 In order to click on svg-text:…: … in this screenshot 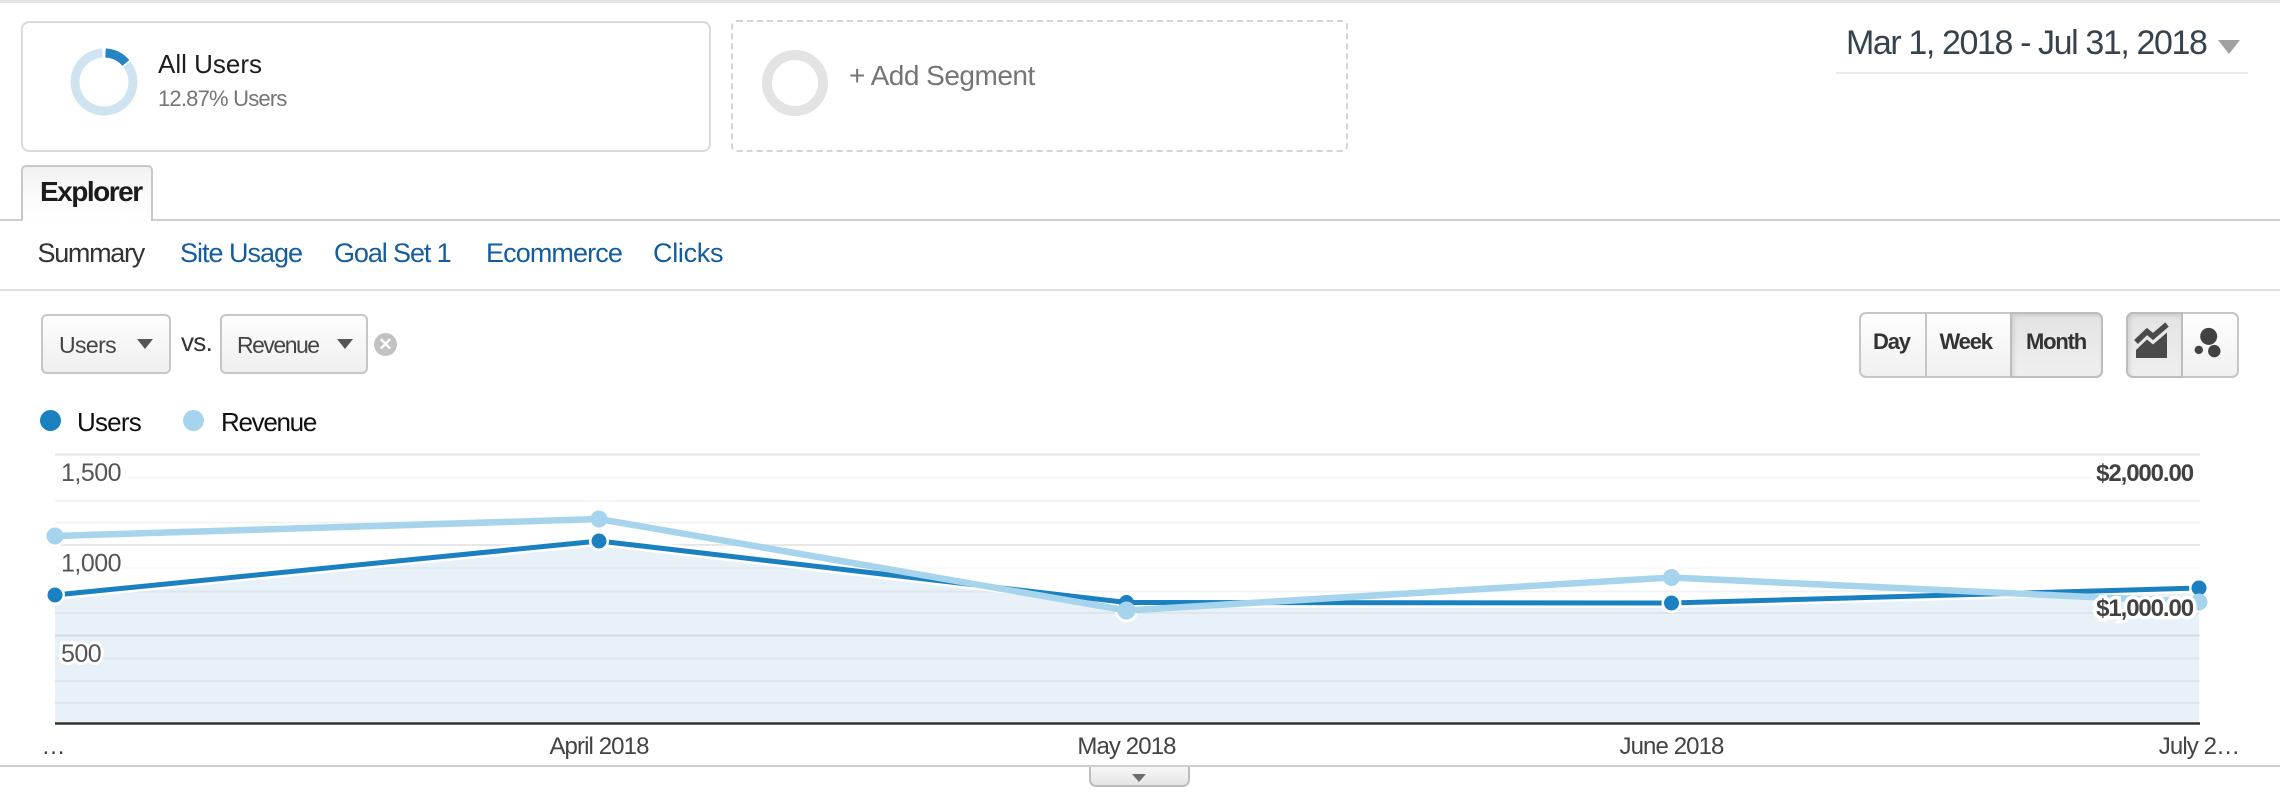, I will do `click(52, 746)`.